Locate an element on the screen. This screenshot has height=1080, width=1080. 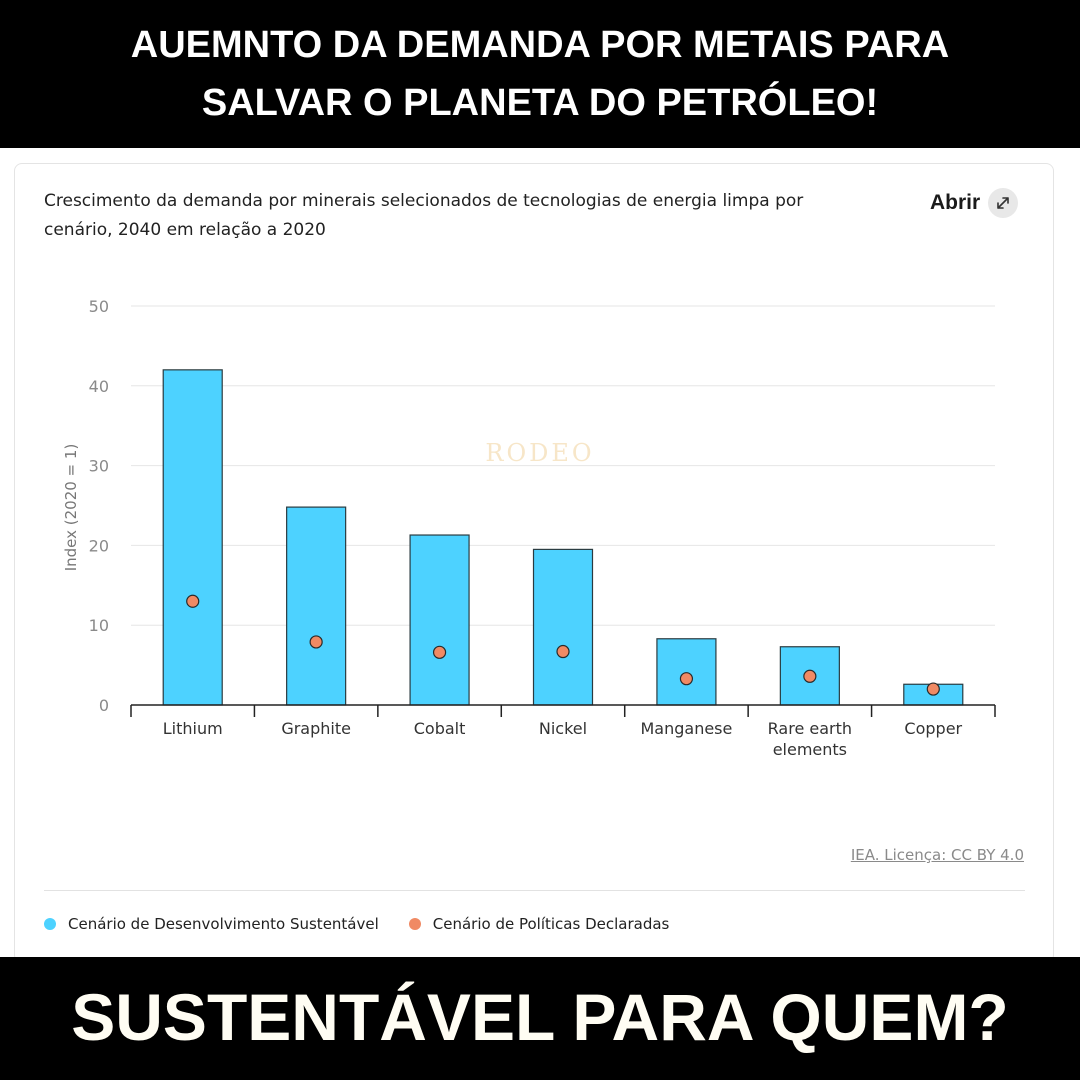
watermark-text: RODEO is located at coordinates (539, 453).